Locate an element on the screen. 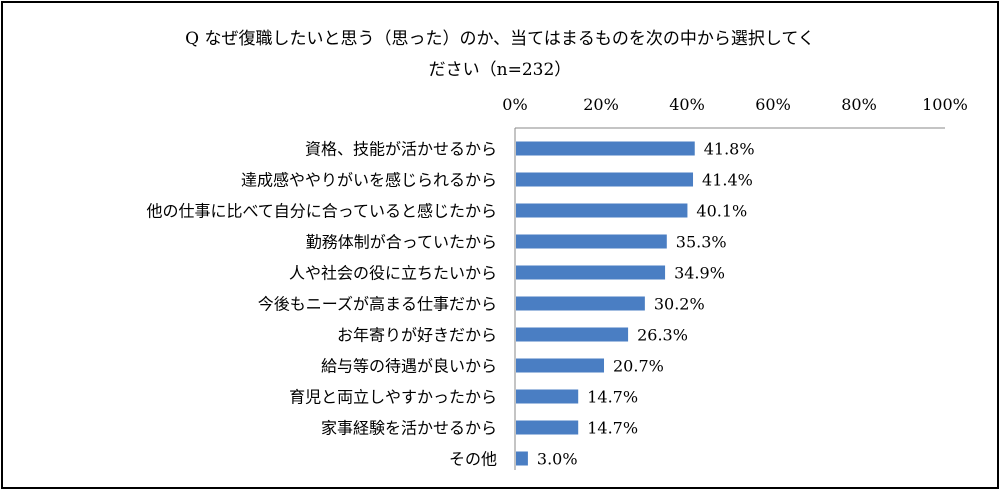 This screenshot has width=1000, height=490. data-label: 30.2% is located at coordinates (679, 304).